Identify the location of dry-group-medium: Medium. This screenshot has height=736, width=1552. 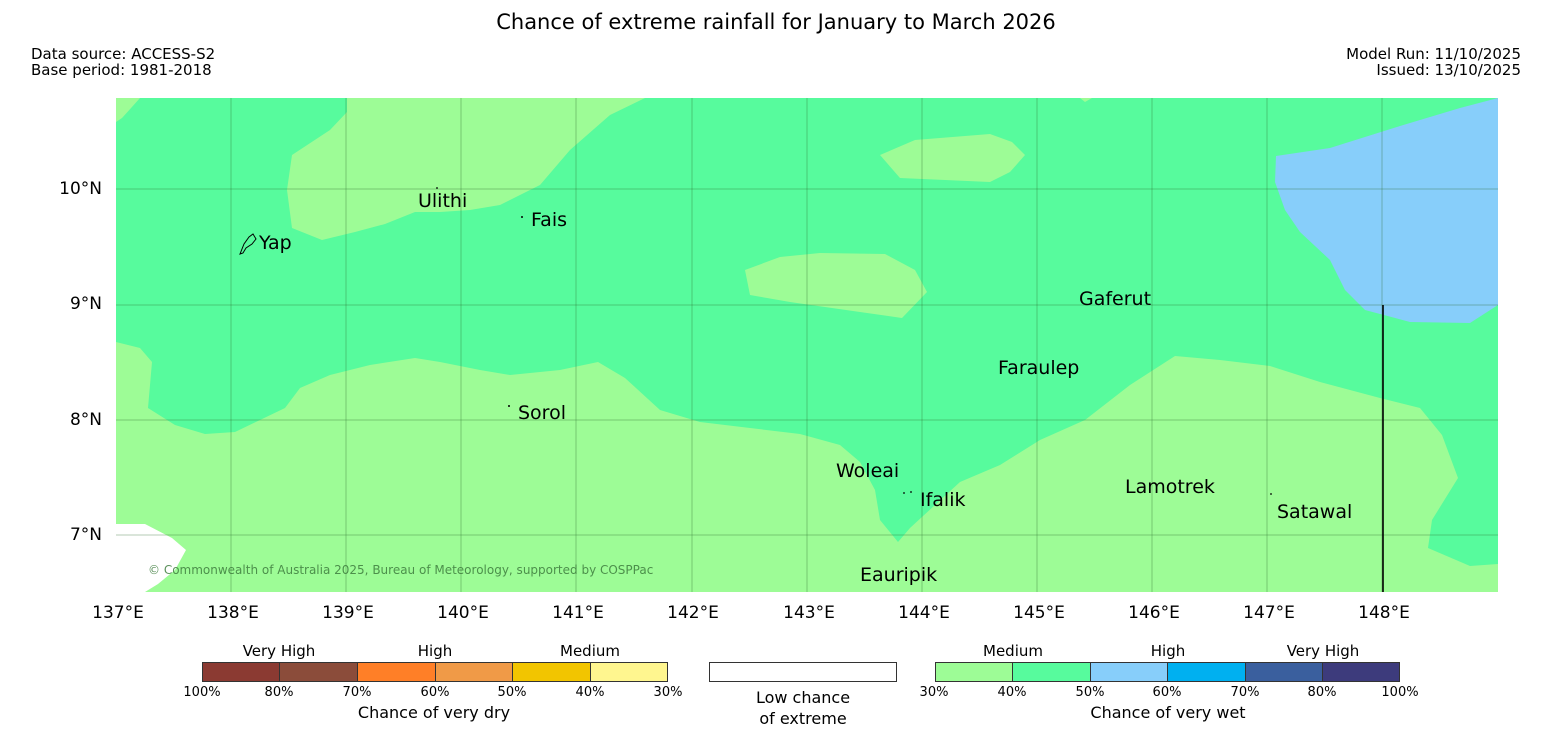
(590, 651).